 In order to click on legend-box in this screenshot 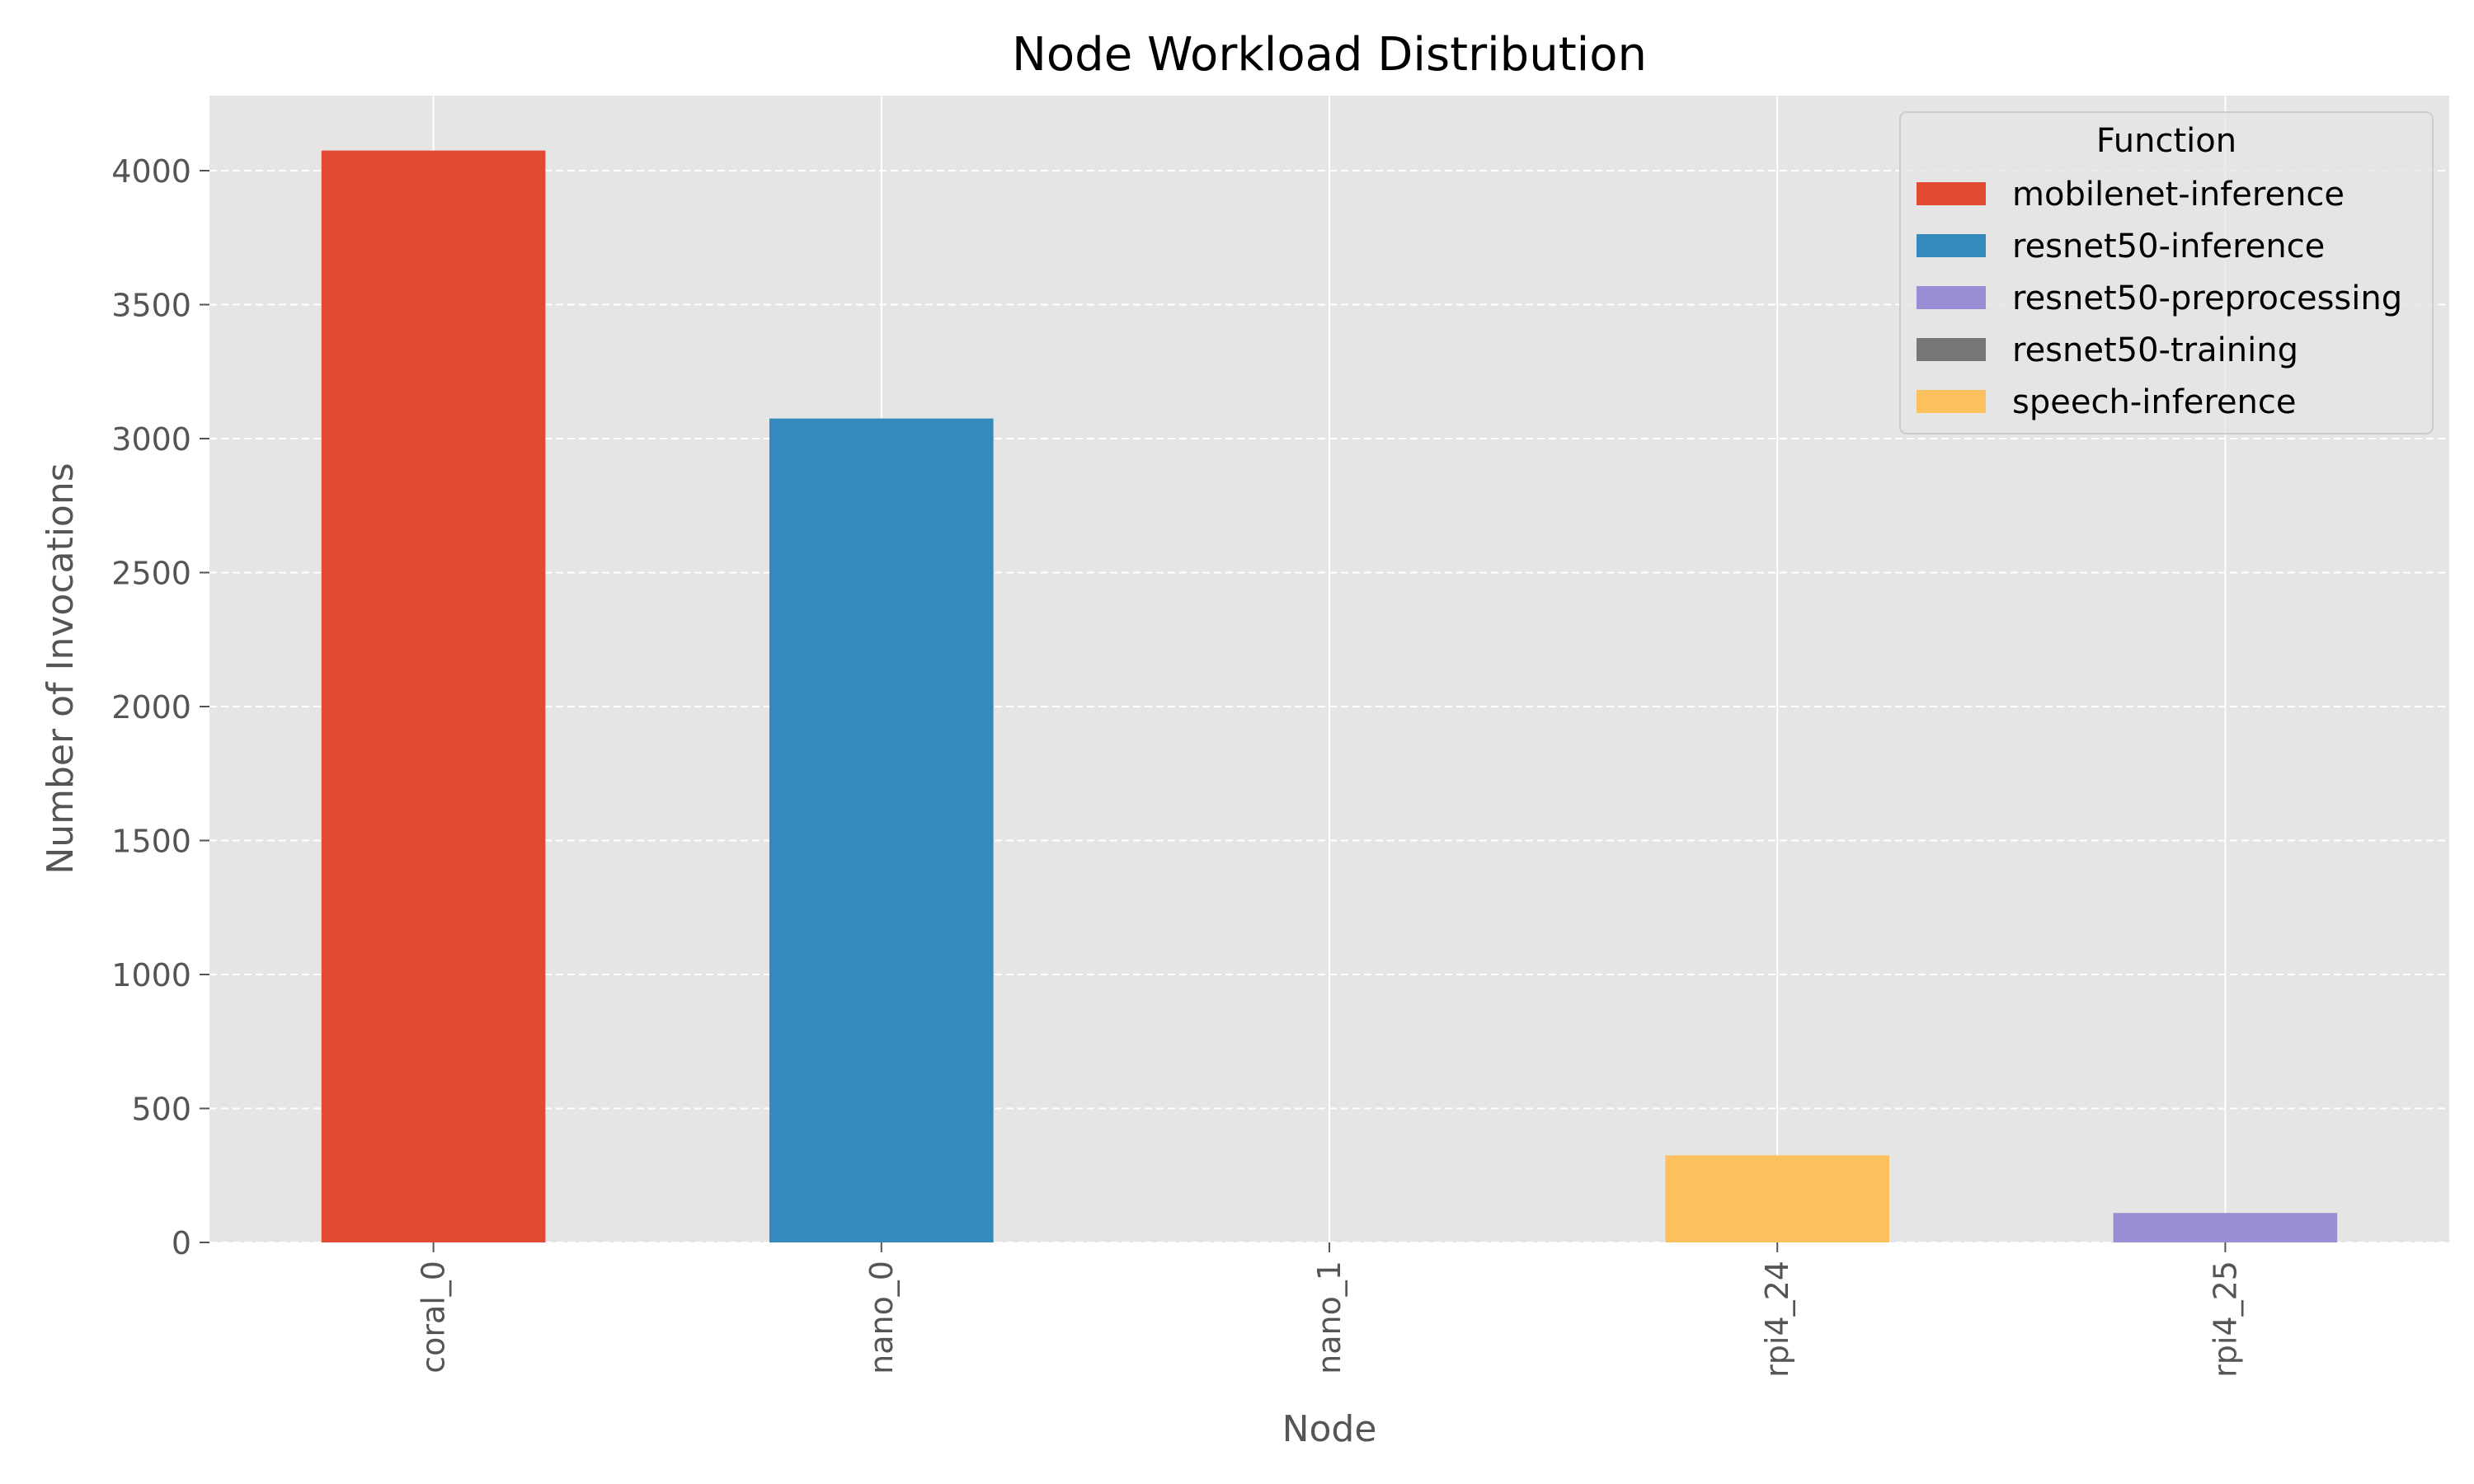, I will do `click(2166, 272)`.